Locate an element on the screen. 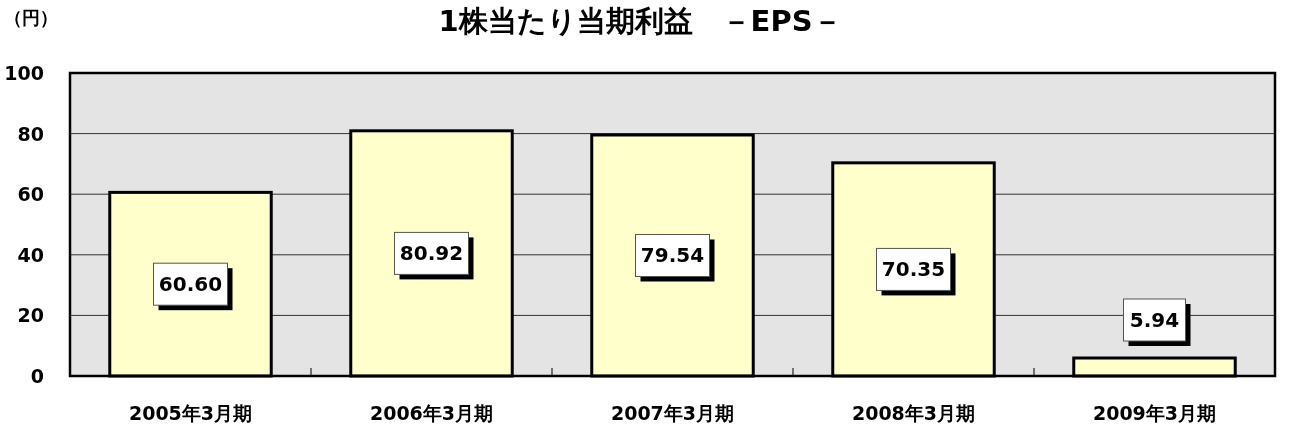 The width and height of the screenshot is (1293, 430). chart-title: 1株当たり当期利益 －EPS－ is located at coordinates (640, 21).